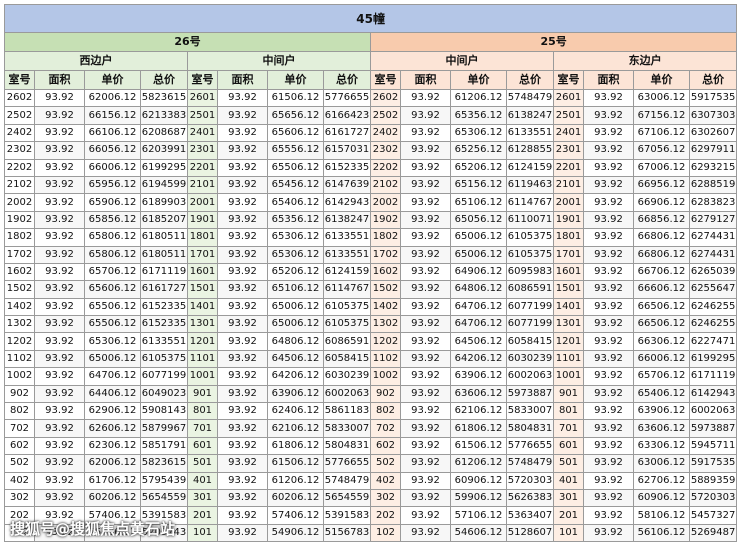 Image resolution: width=740 pixels, height=545 pixels. What do you see at coordinates (661, 185) in the screenshot?
I see `data-cell: 66956.12` at bounding box center [661, 185].